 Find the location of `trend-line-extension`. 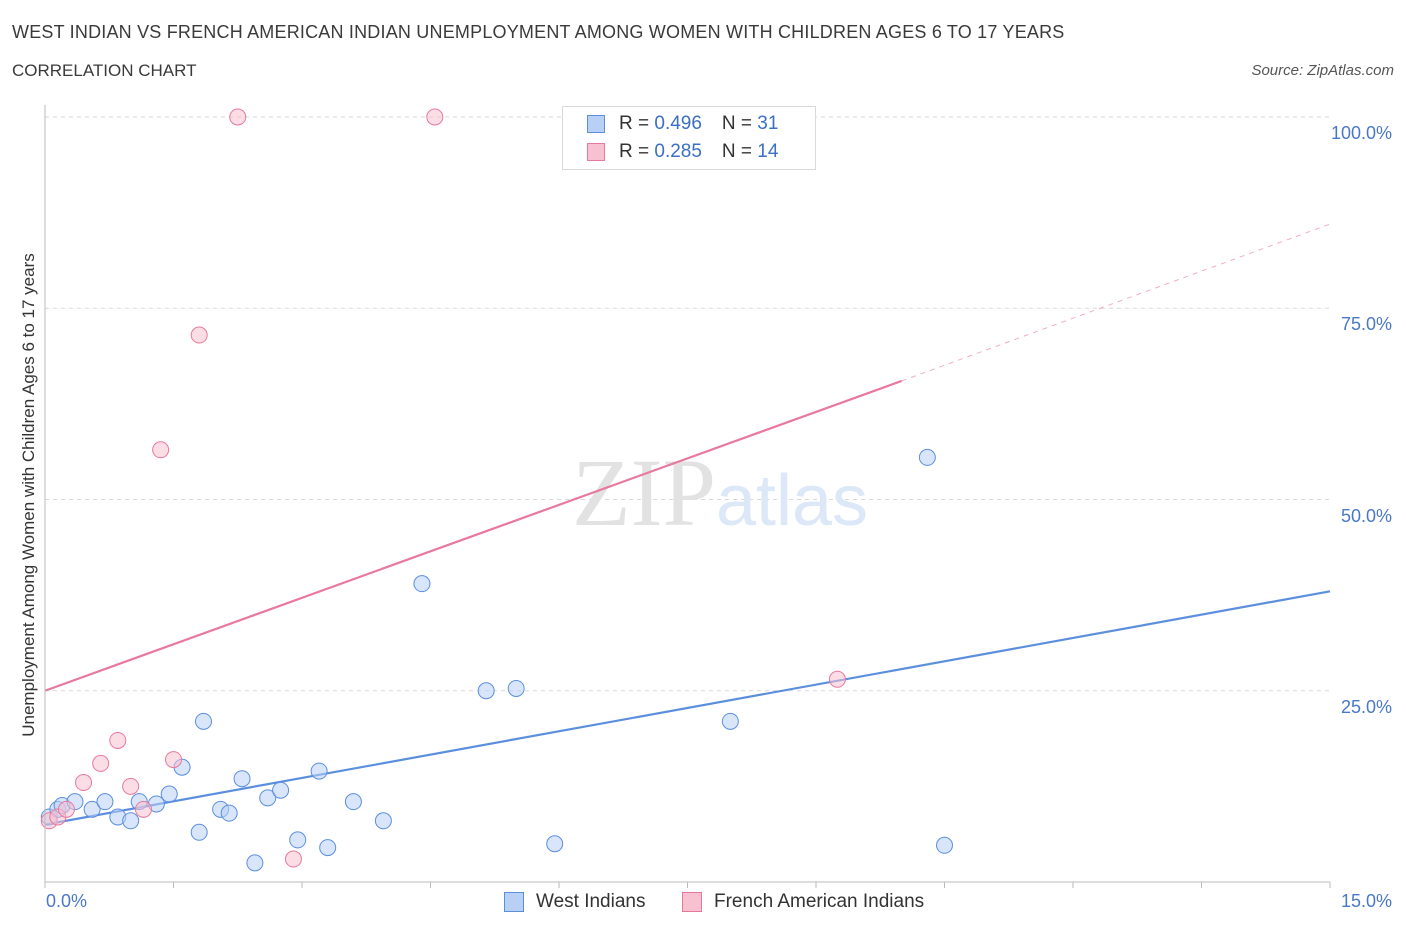

trend-line-extension is located at coordinates (1116, 302).